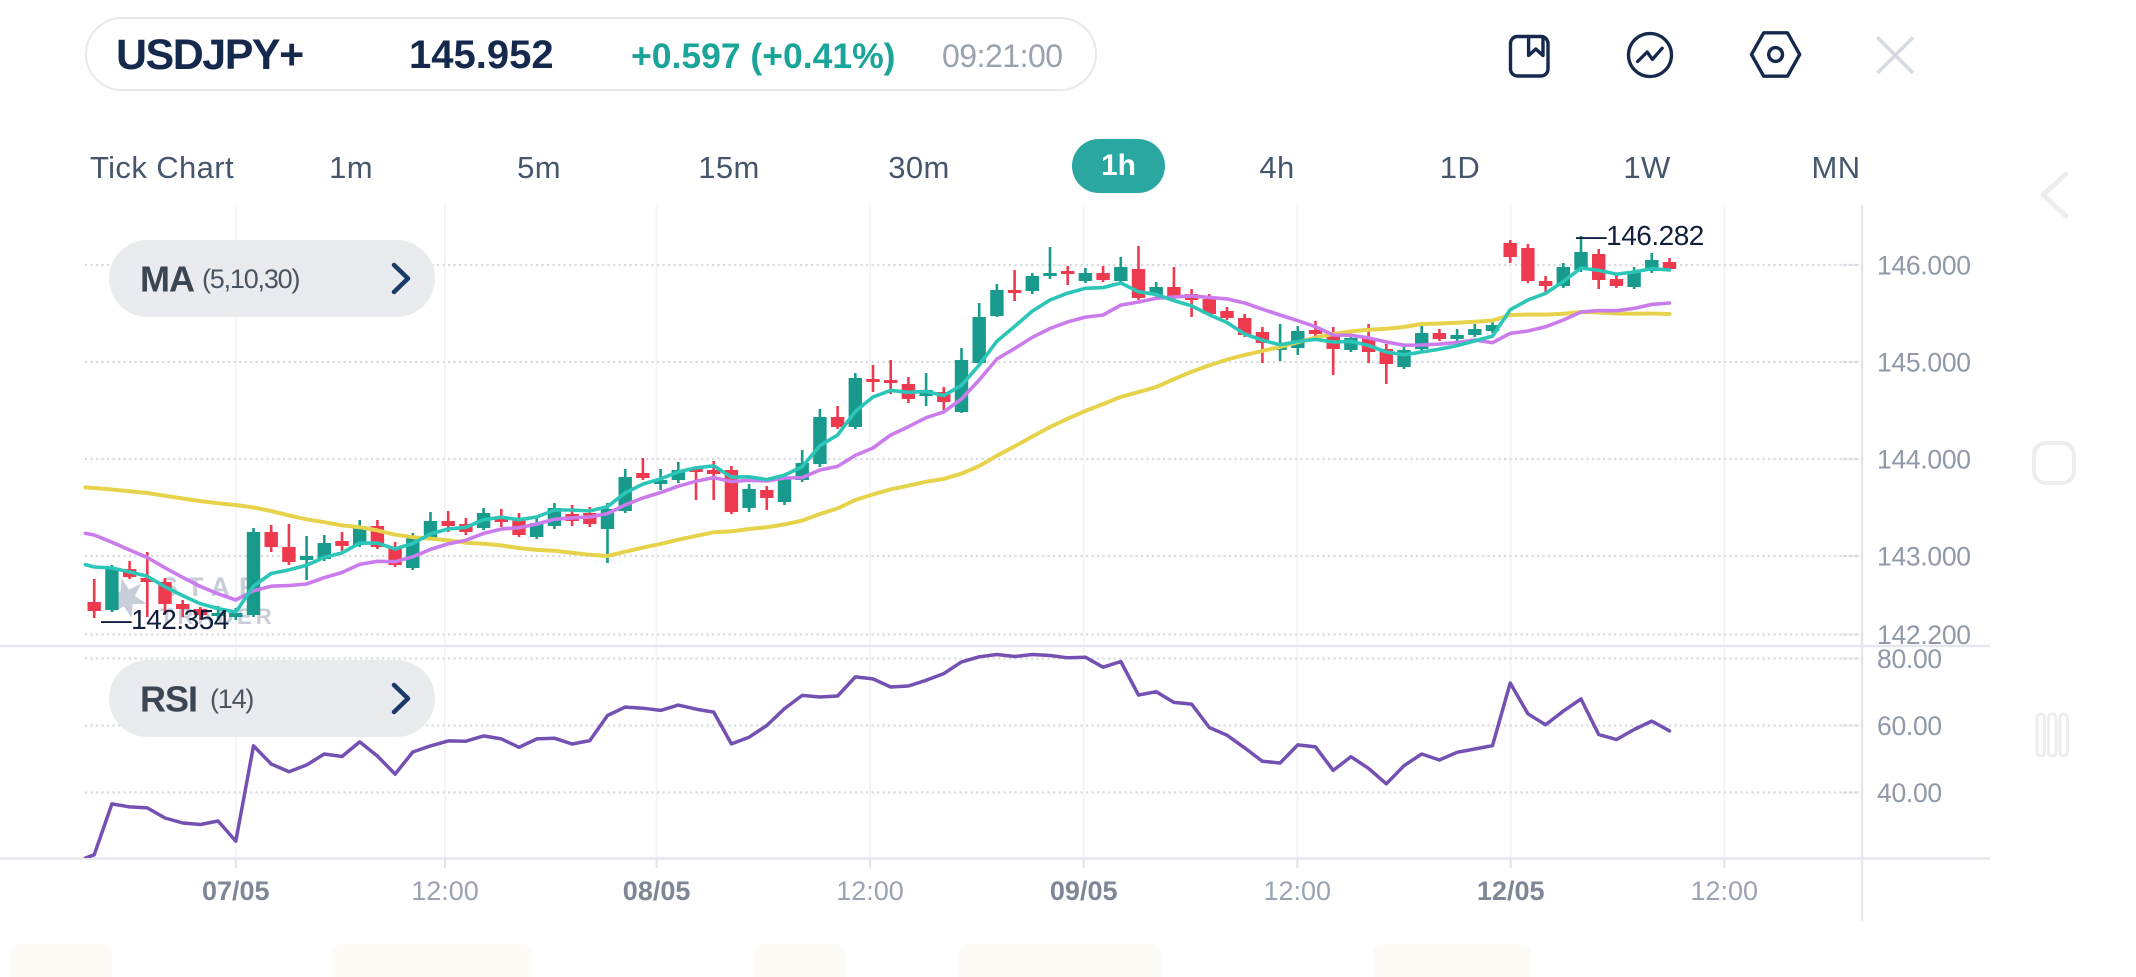 This screenshot has width=2136, height=977. What do you see at coordinates (1924, 266) in the screenshot?
I see `svg-text: 146.000` at bounding box center [1924, 266].